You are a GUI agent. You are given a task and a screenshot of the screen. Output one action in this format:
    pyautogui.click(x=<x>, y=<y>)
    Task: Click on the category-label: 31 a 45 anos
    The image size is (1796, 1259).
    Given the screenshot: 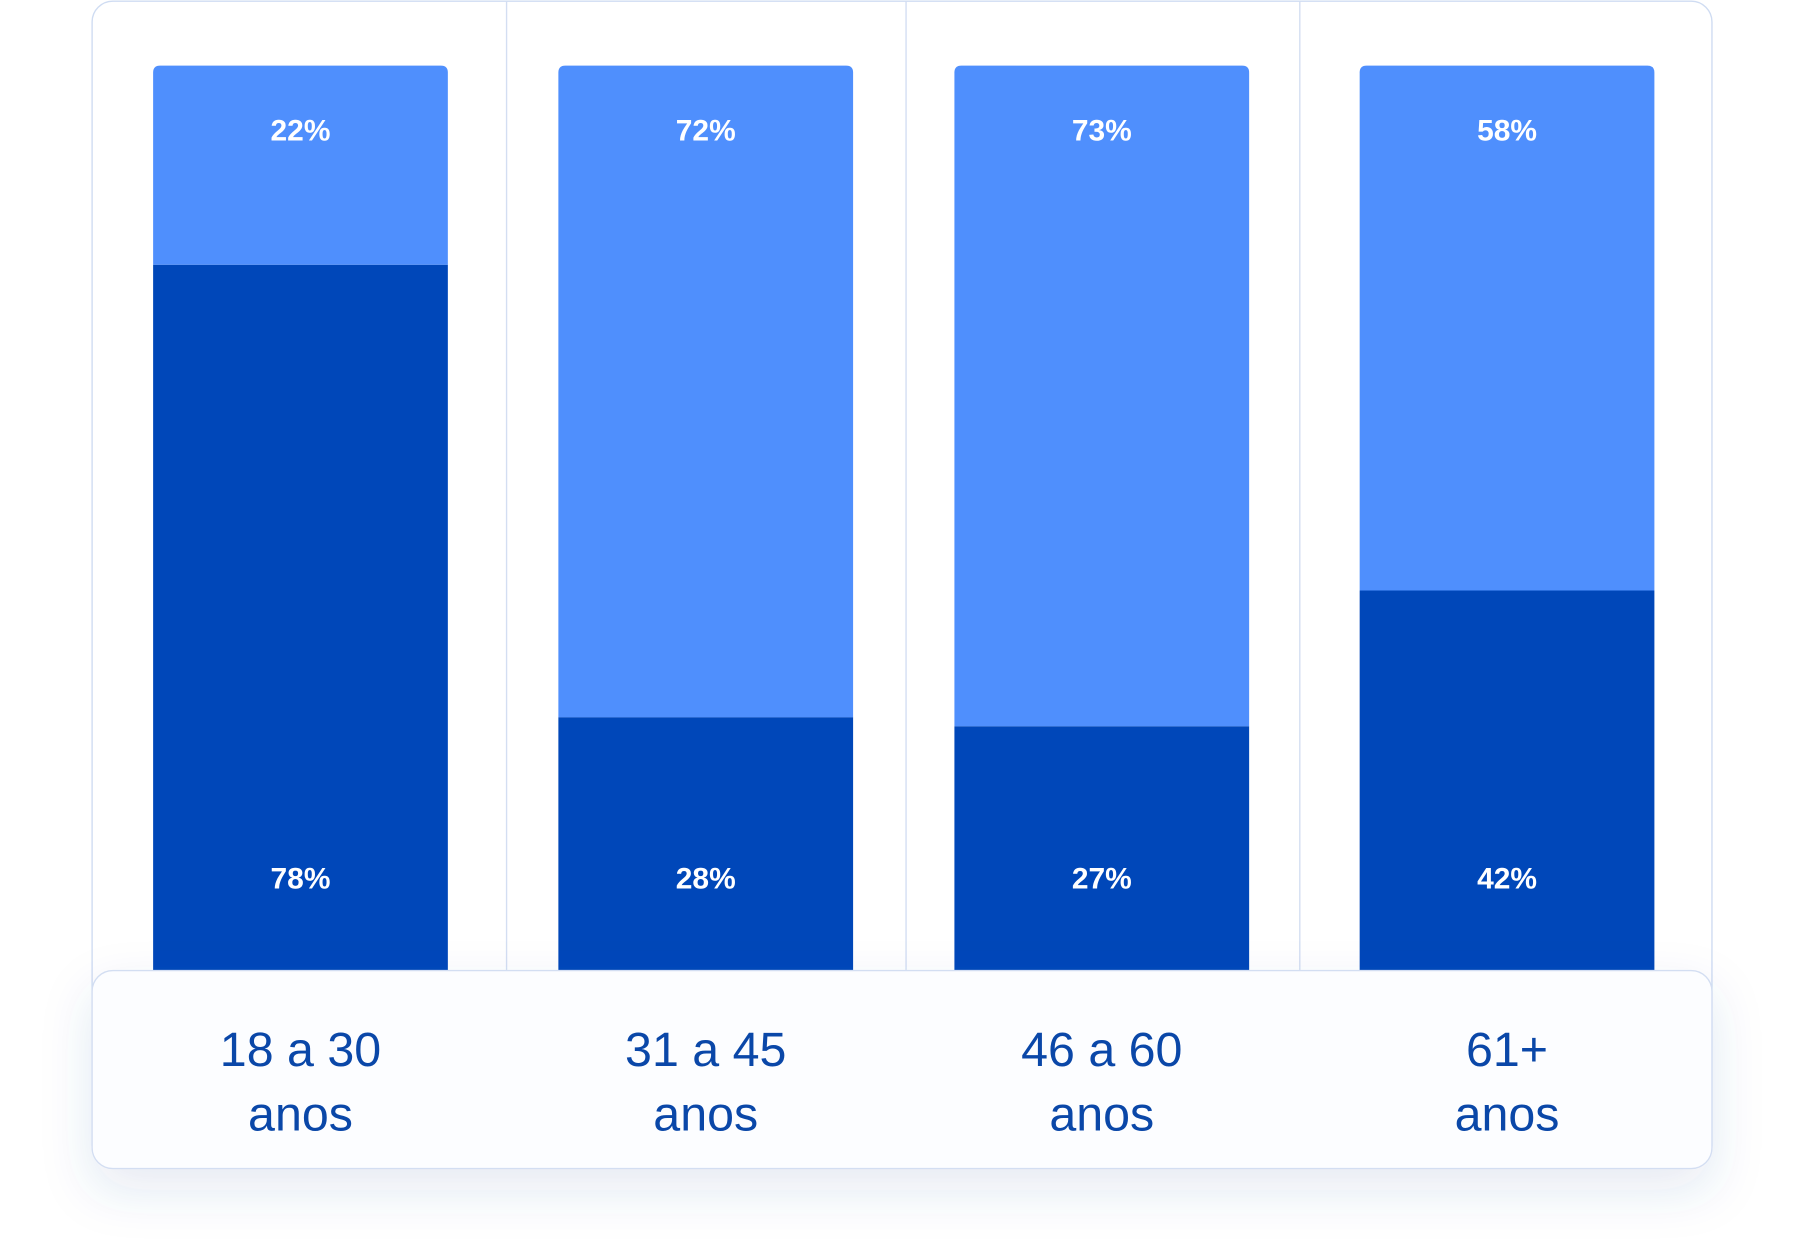 What is the action you would take?
    pyautogui.click(x=706, y=1081)
    